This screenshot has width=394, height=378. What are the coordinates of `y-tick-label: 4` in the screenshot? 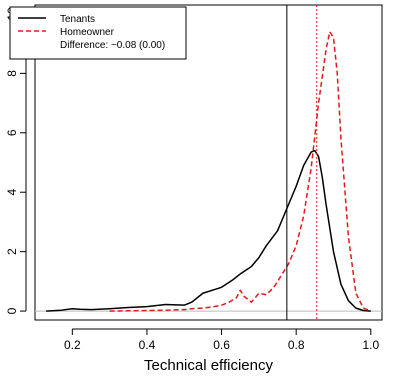 It's located at (12, 192).